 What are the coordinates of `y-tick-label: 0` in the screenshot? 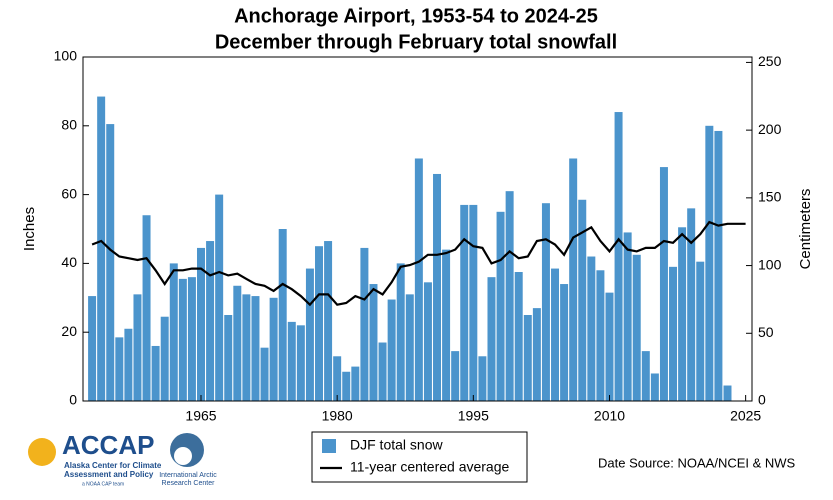 It's located at (73, 400).